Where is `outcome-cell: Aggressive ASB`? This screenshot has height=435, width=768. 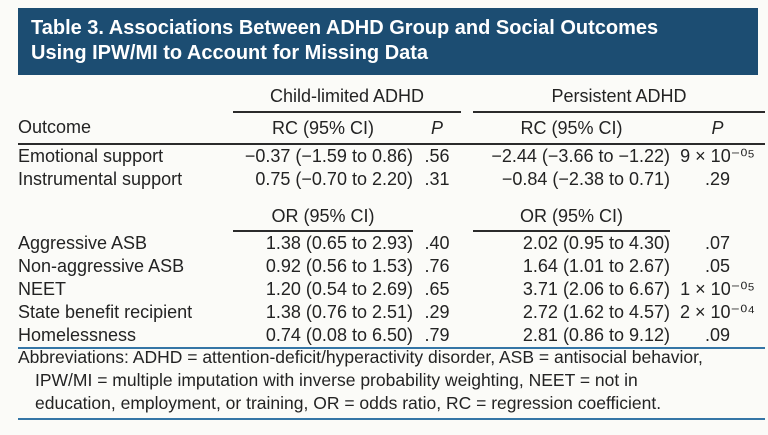
outcome-cell: Aggressive ASB is located at coordinates (83, 242).